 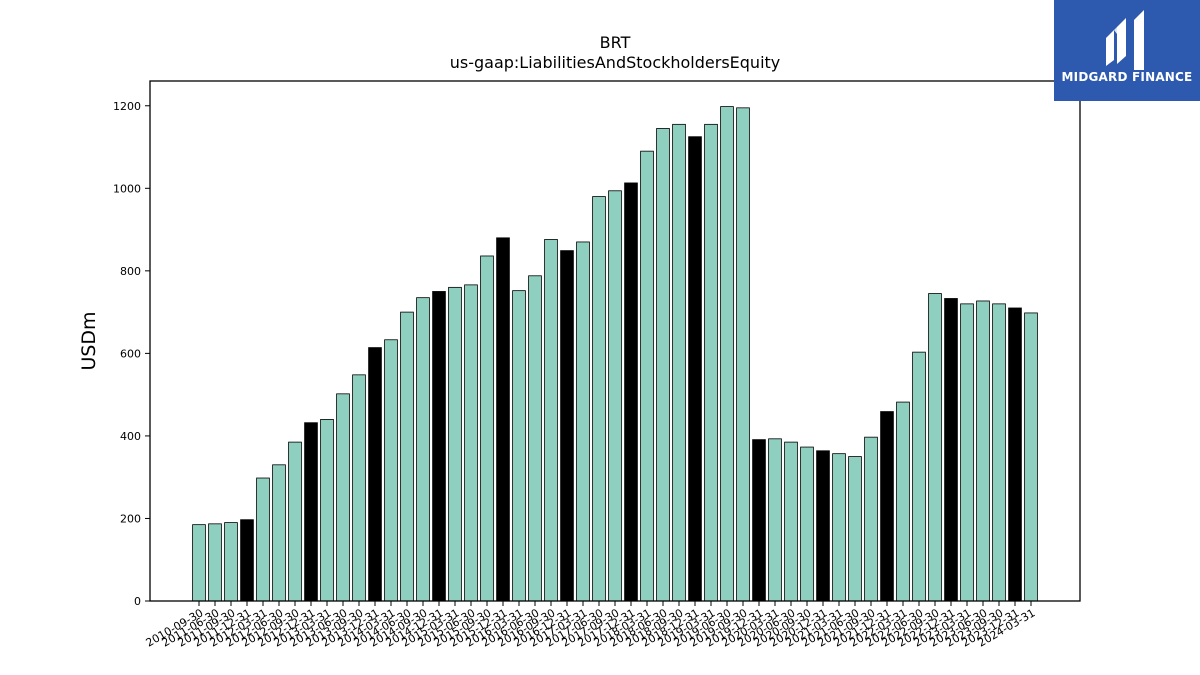 I want to click on chart-title: BRT, so click(x=615, y=42).